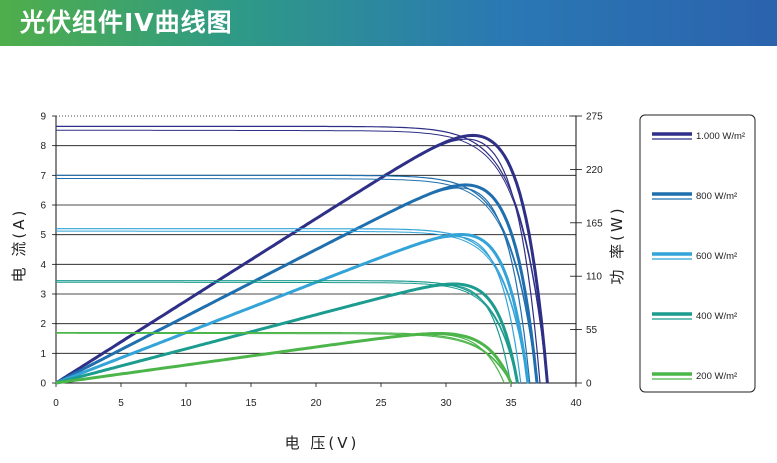 The height and width of the screenshot is (463, 777). What do you see at coordinates (316, 403) in the screenshot?
I see `x-tick-label: 20` at bounding box center [316, 403].